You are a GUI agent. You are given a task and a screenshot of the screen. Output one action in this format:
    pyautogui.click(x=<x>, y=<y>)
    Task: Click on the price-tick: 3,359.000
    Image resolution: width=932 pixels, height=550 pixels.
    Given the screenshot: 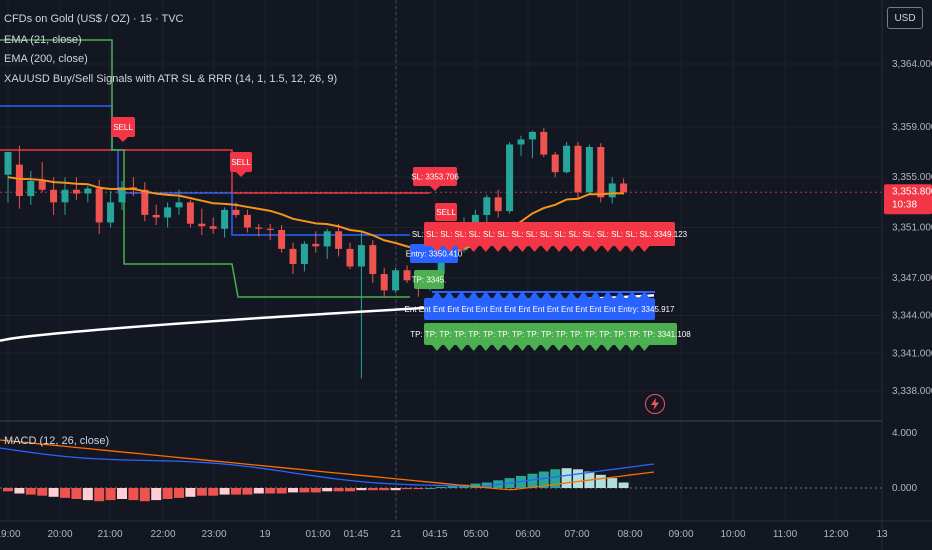 What is the action you would take?
    pyautogui.click(x=912, y=127)
    